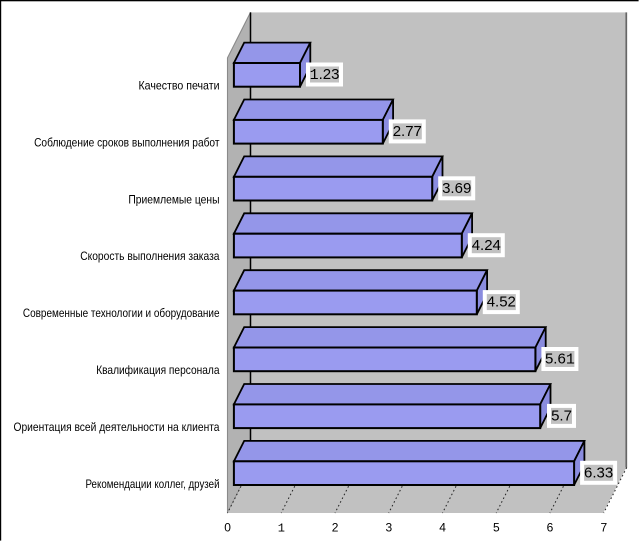 This screenshot has height=545, width=640. I want to click on svg-text:Ориентация всей деятельности н: Ориентация всей деятельности на клиента, so click(117, 427).